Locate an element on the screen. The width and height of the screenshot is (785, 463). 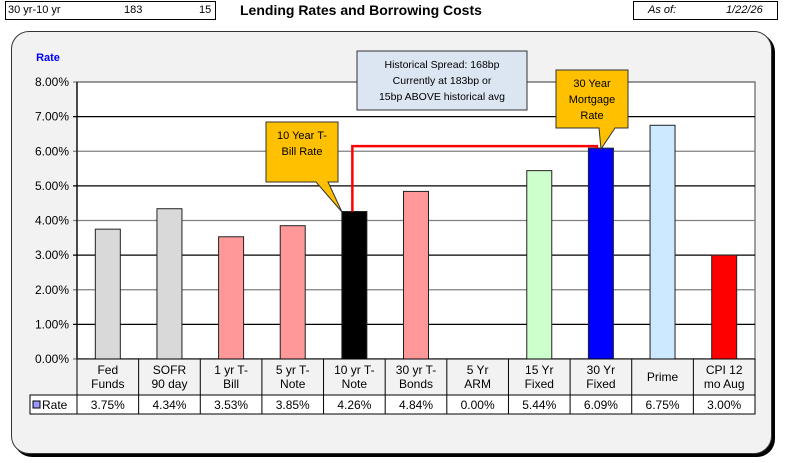
mortgage-callout-text: Mortgage is located at coordinates (592, 100).